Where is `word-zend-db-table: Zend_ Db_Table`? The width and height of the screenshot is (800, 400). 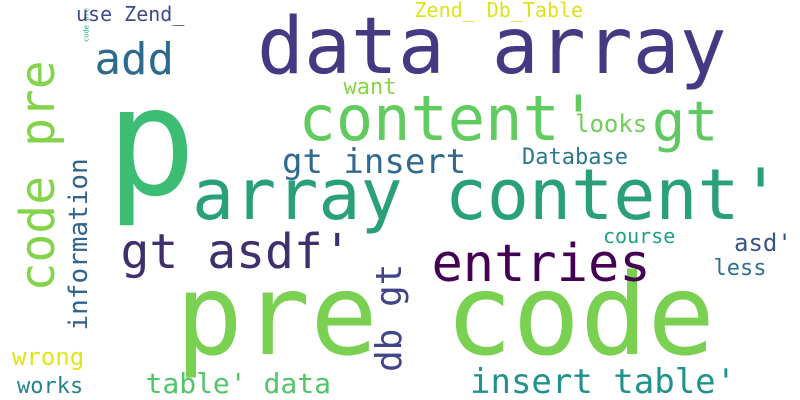
word-zend-db-table: Zend_ Db_Table is located at coordinates (499, 11).